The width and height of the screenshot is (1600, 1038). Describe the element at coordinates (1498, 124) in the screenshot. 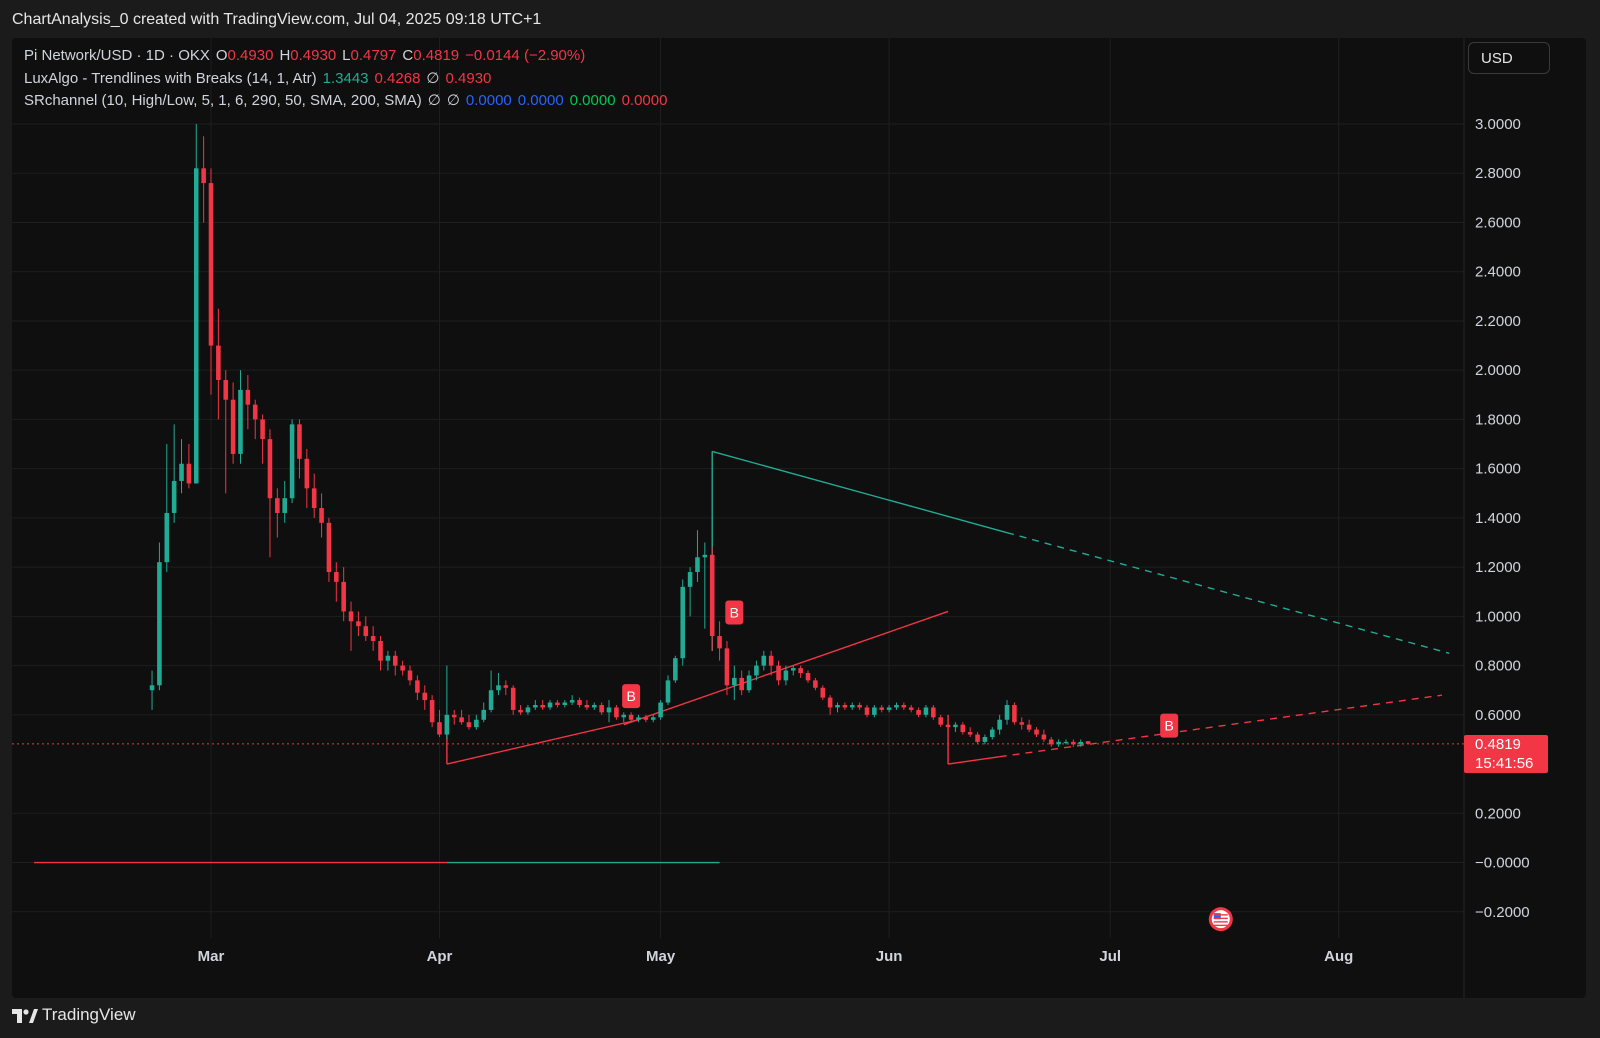

I see `y-axis-tick-label: 3.0000` at that location.